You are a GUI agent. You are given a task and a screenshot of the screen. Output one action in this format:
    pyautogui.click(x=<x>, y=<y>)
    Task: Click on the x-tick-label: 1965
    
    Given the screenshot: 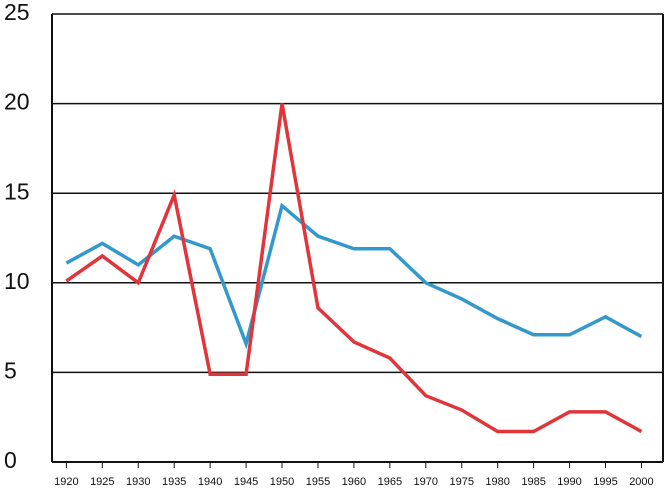 What is the action you would take?
    pyautogui.click(x=390, y=482)
    